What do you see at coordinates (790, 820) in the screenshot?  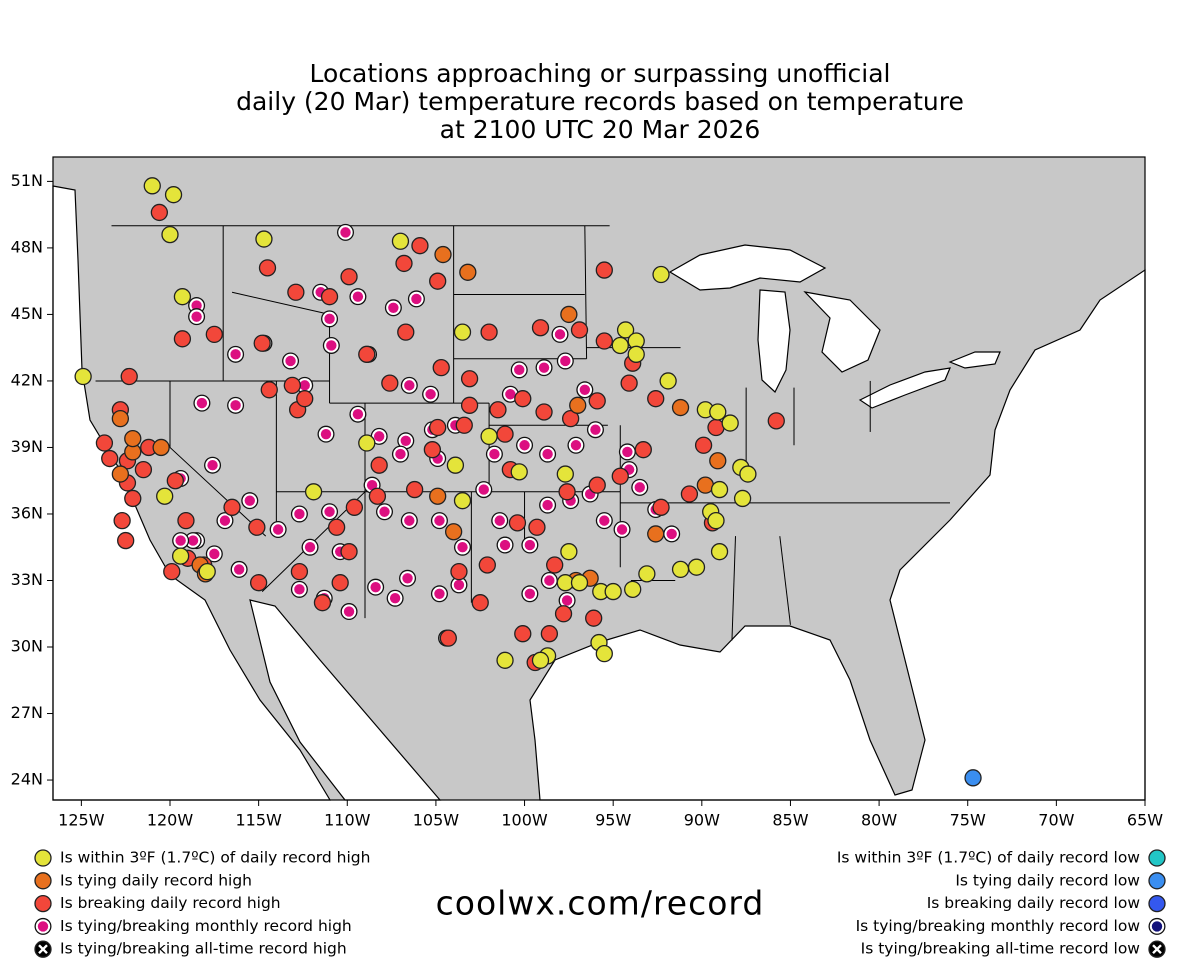 I see `x-tick-label: 85W` at bounding box center [790, 820].